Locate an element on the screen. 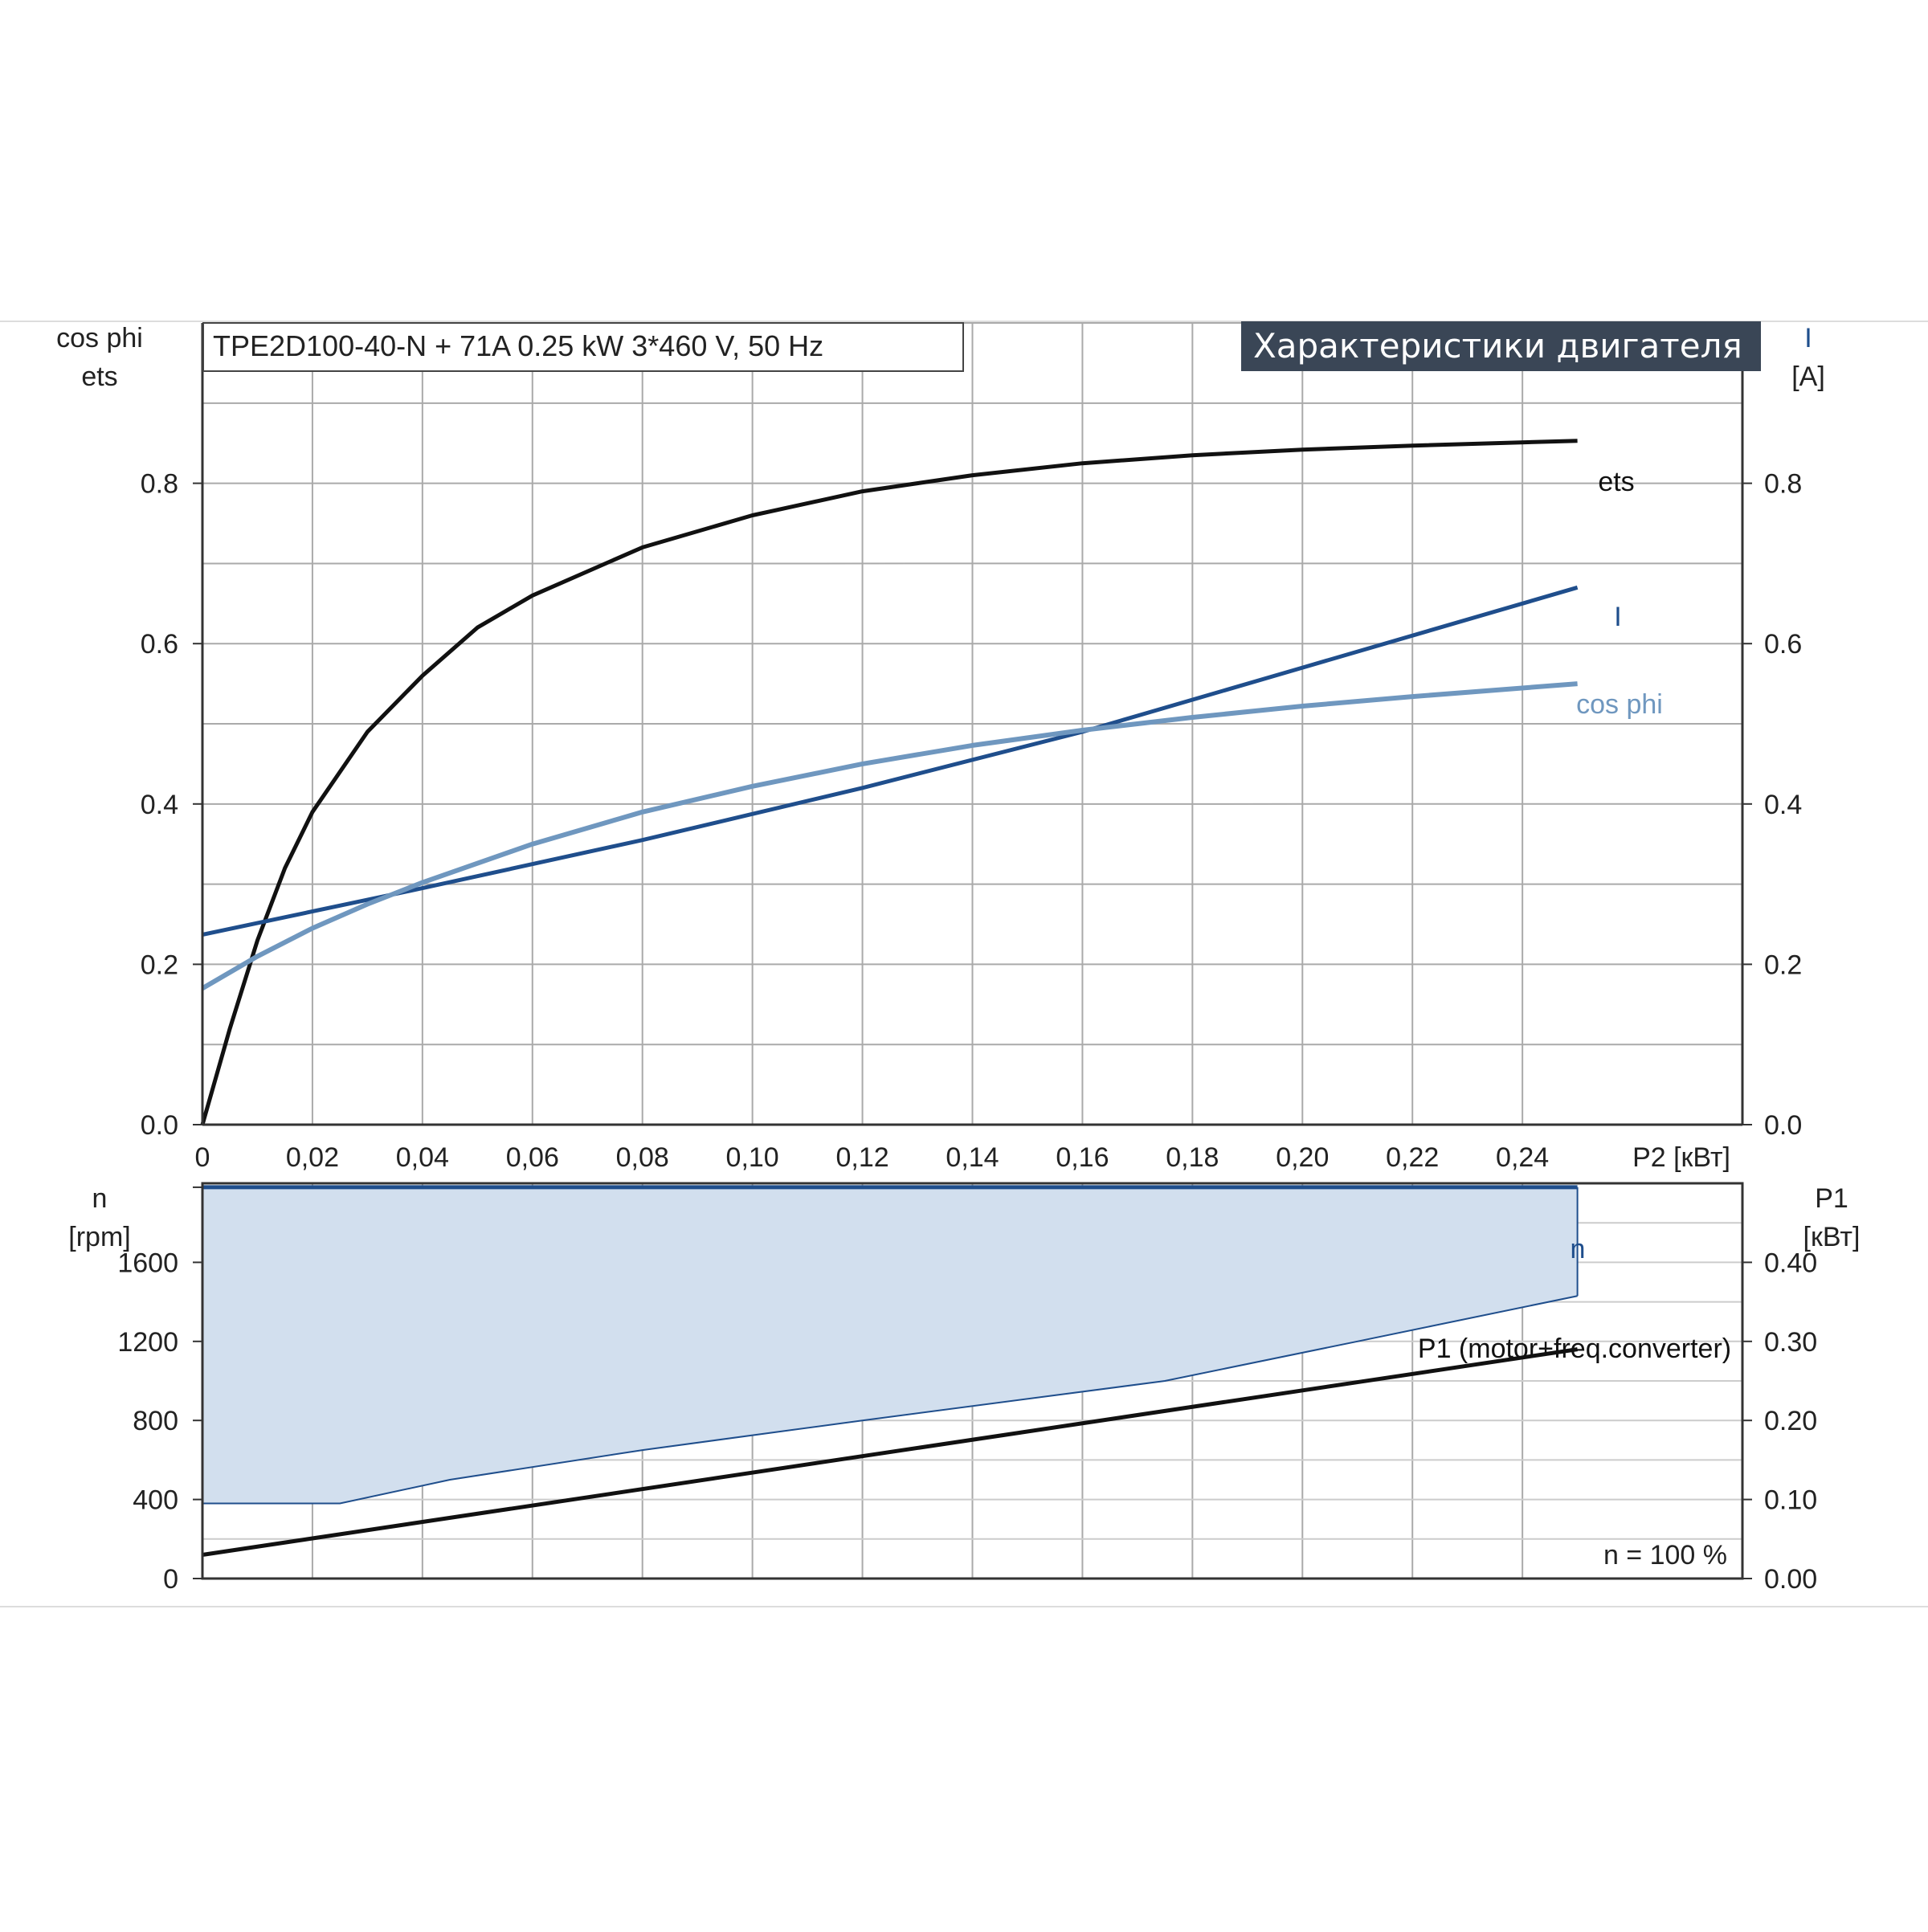 This screenshot has width=1928, height=1932. lower-right-tick-4: 0.40 is located at coordinates (1790, 1263).